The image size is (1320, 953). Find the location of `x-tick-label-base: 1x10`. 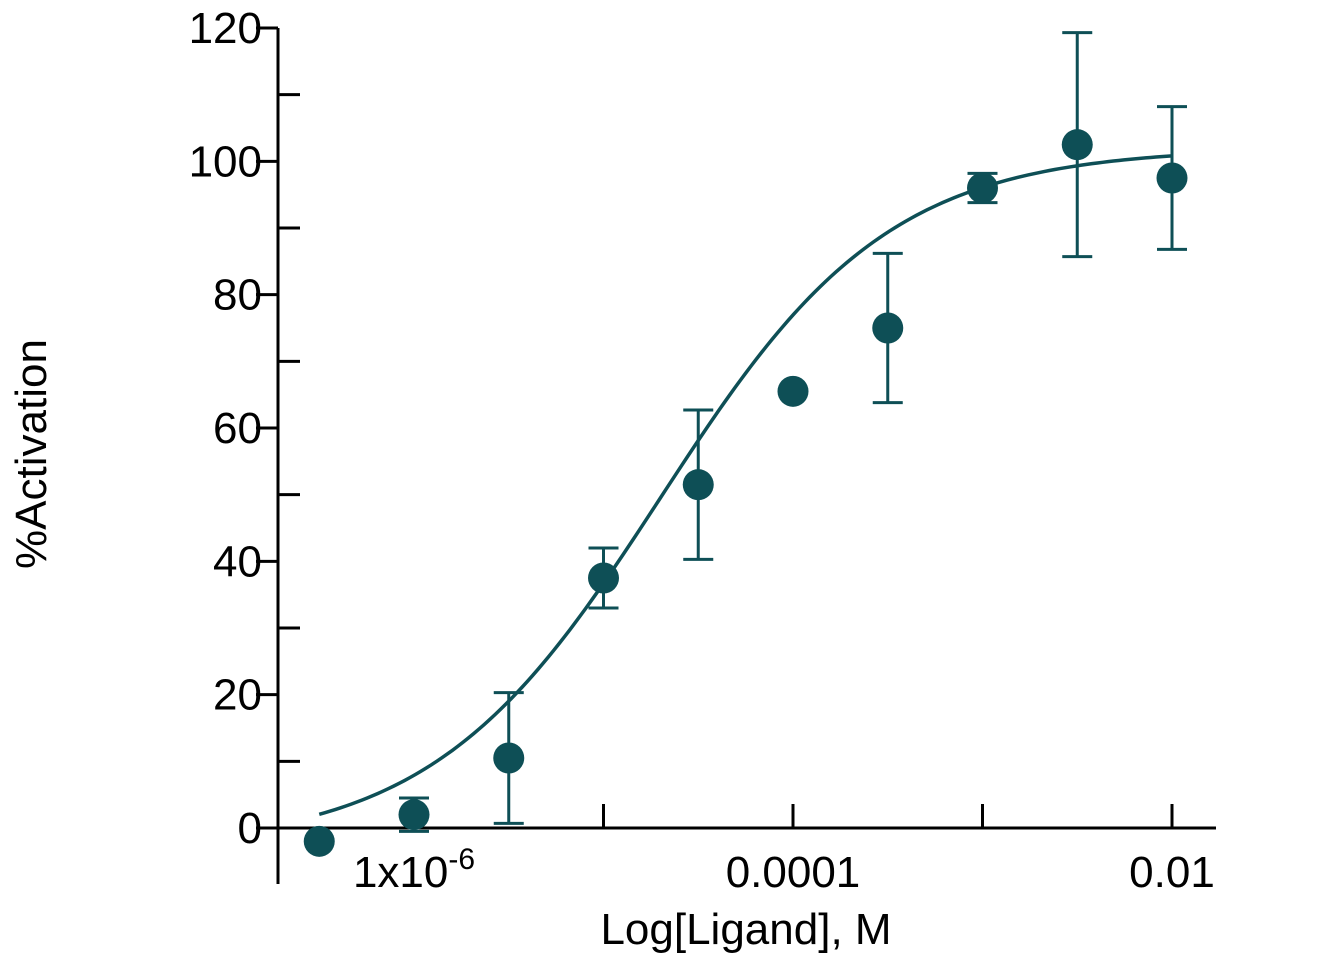

x-tick-label-base: 1x10 is located at coordinates (400, 872).